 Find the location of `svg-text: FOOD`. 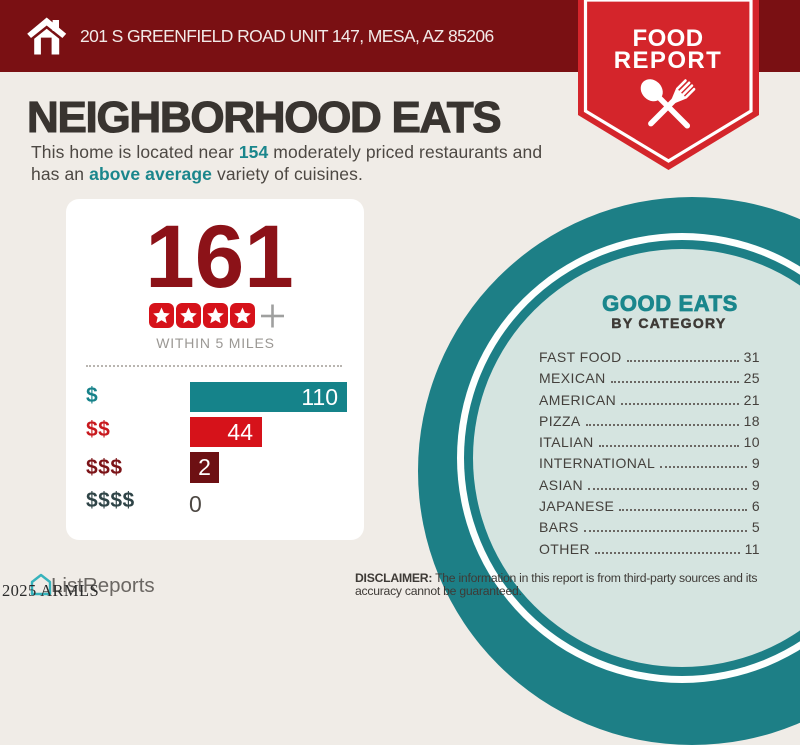

svg-text: FOOD is located at coordinates (668, 38).